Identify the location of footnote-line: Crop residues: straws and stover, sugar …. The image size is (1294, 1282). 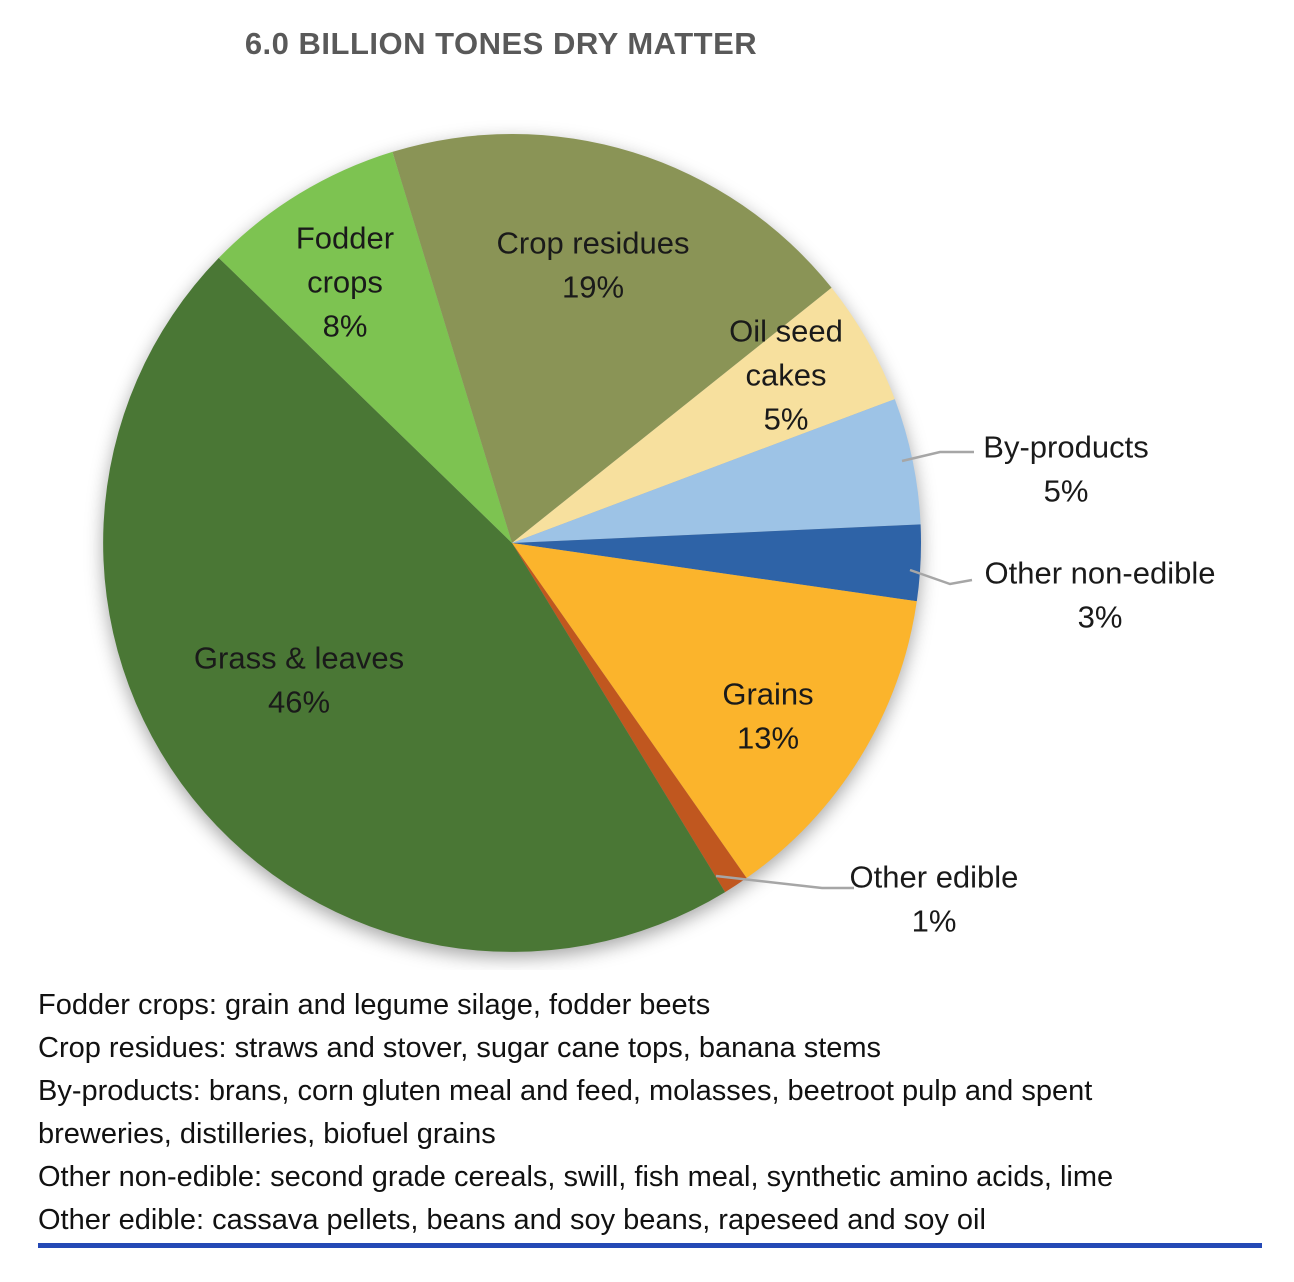
(460, 1048).